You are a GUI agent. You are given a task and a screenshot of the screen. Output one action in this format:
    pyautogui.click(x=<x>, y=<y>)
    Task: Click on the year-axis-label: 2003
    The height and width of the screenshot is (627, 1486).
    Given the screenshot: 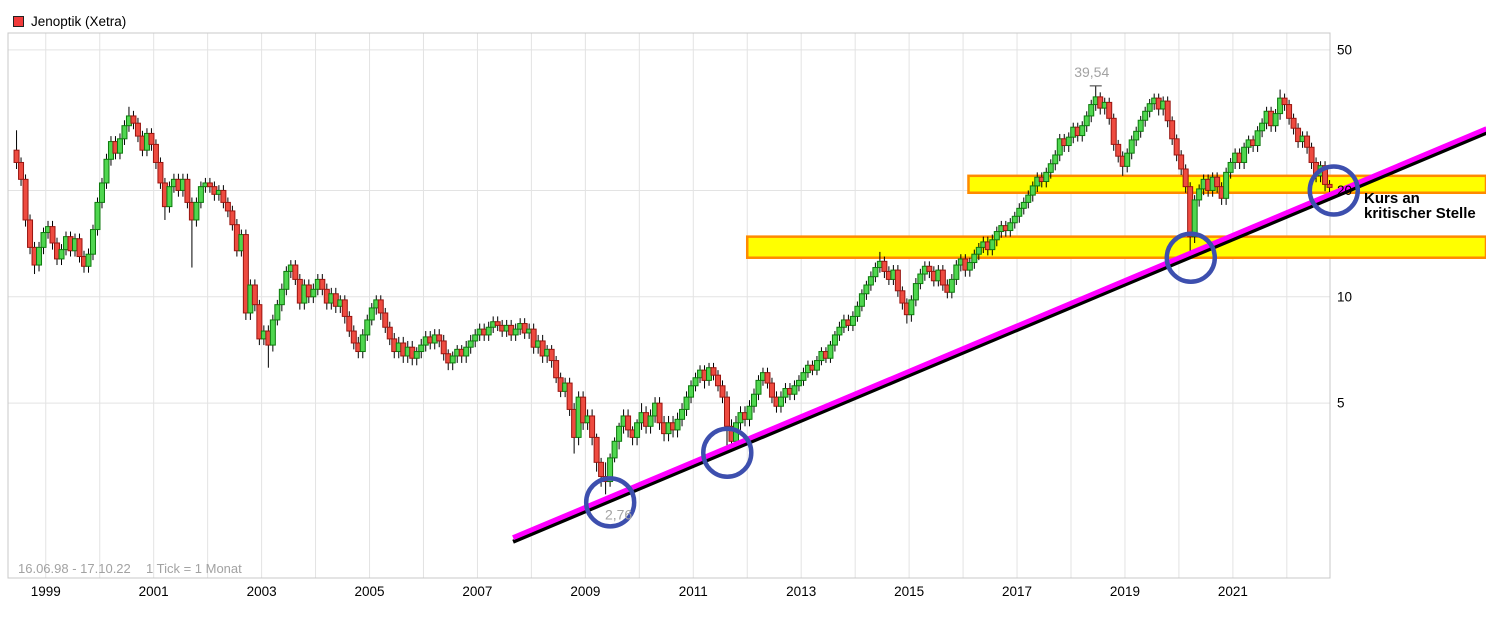 What is the action you would take?
    pyautogui.click(x=262, y=591)
    